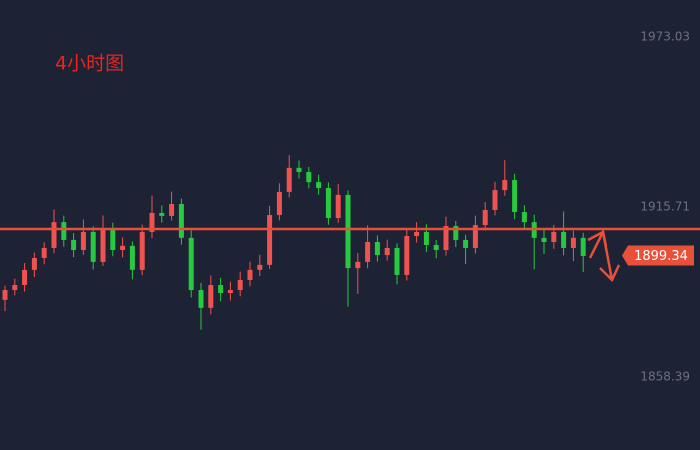 The width and height of the screenshot is (700, 450). What do you see at coordinates (665, 206) in the screenshot?
I see `y-tick-label: 1915.71` at bounding box center [665, 206].